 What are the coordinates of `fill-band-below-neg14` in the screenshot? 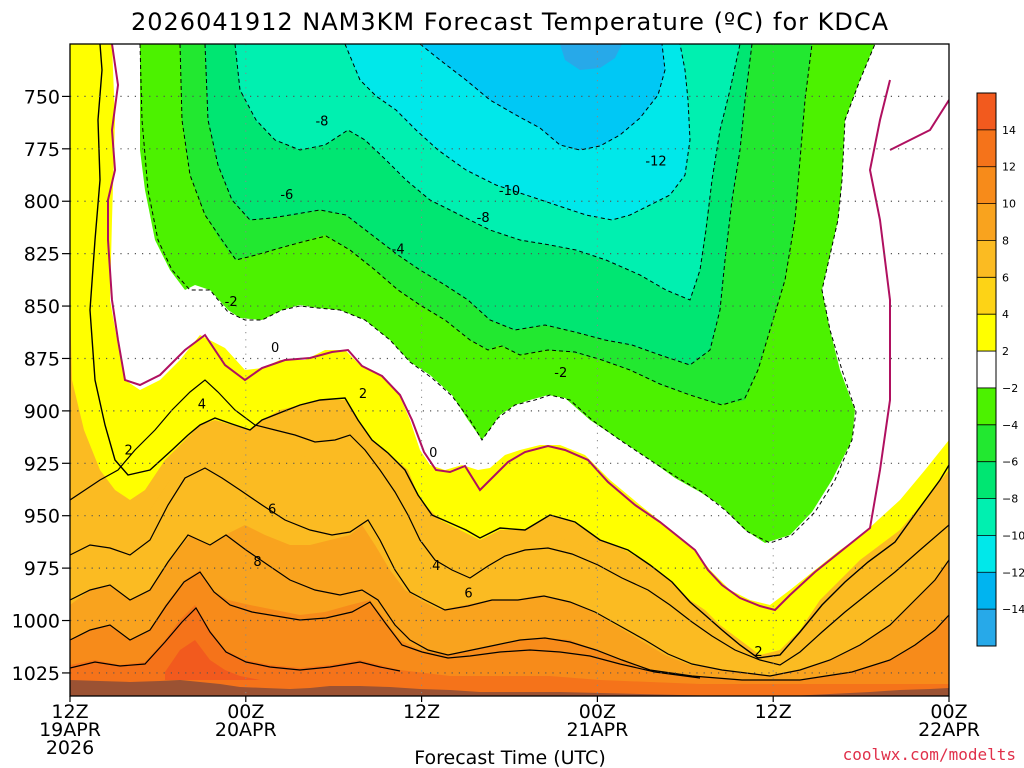 It's located at (591, 57).